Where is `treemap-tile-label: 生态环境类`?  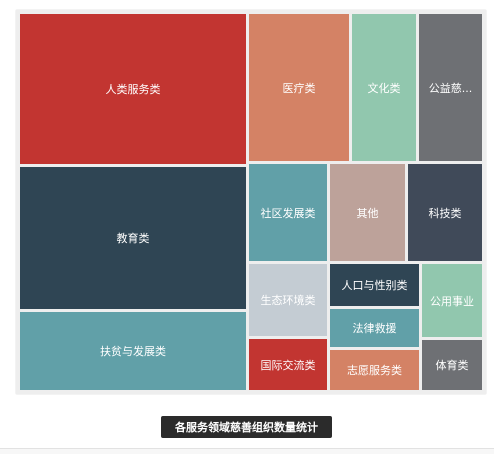
treemap-tile-label: 生态环境类 is located at coordinates (288, 300).